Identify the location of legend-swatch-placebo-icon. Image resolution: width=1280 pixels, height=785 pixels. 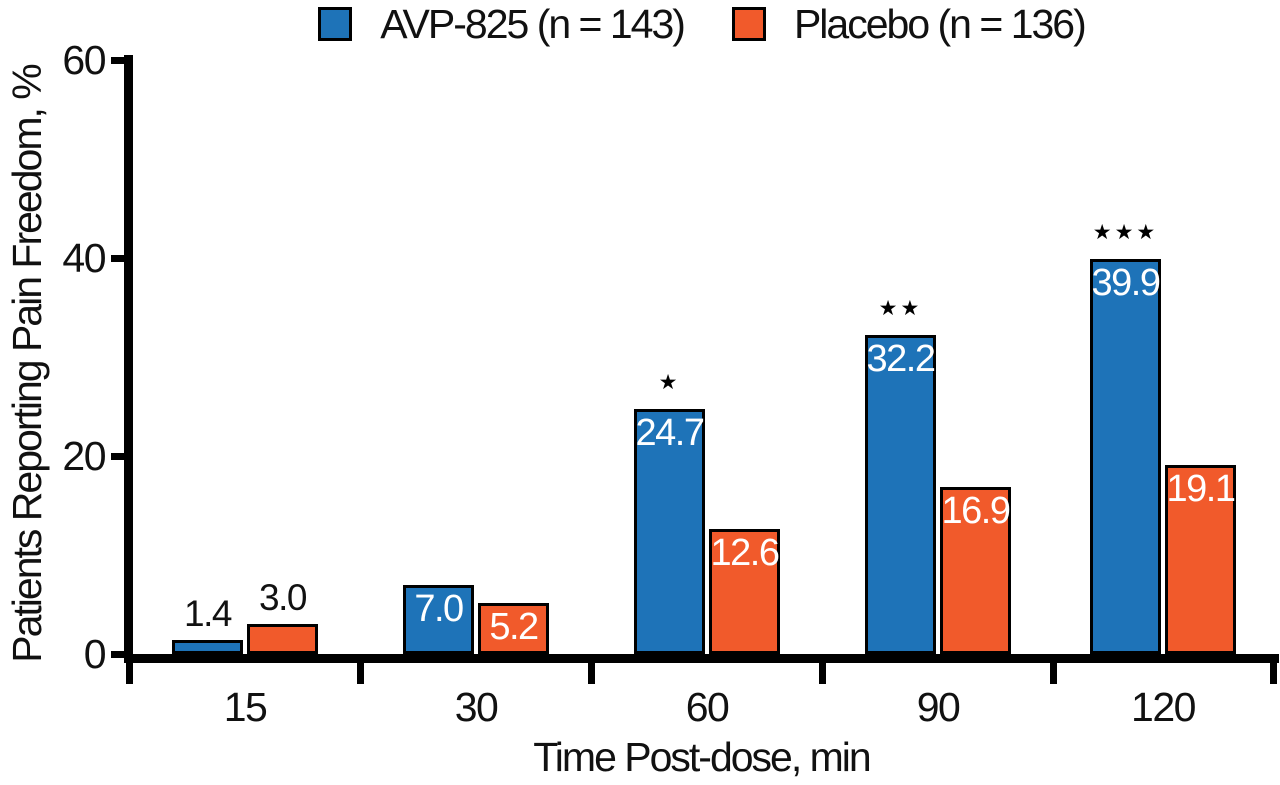
(748, 24).